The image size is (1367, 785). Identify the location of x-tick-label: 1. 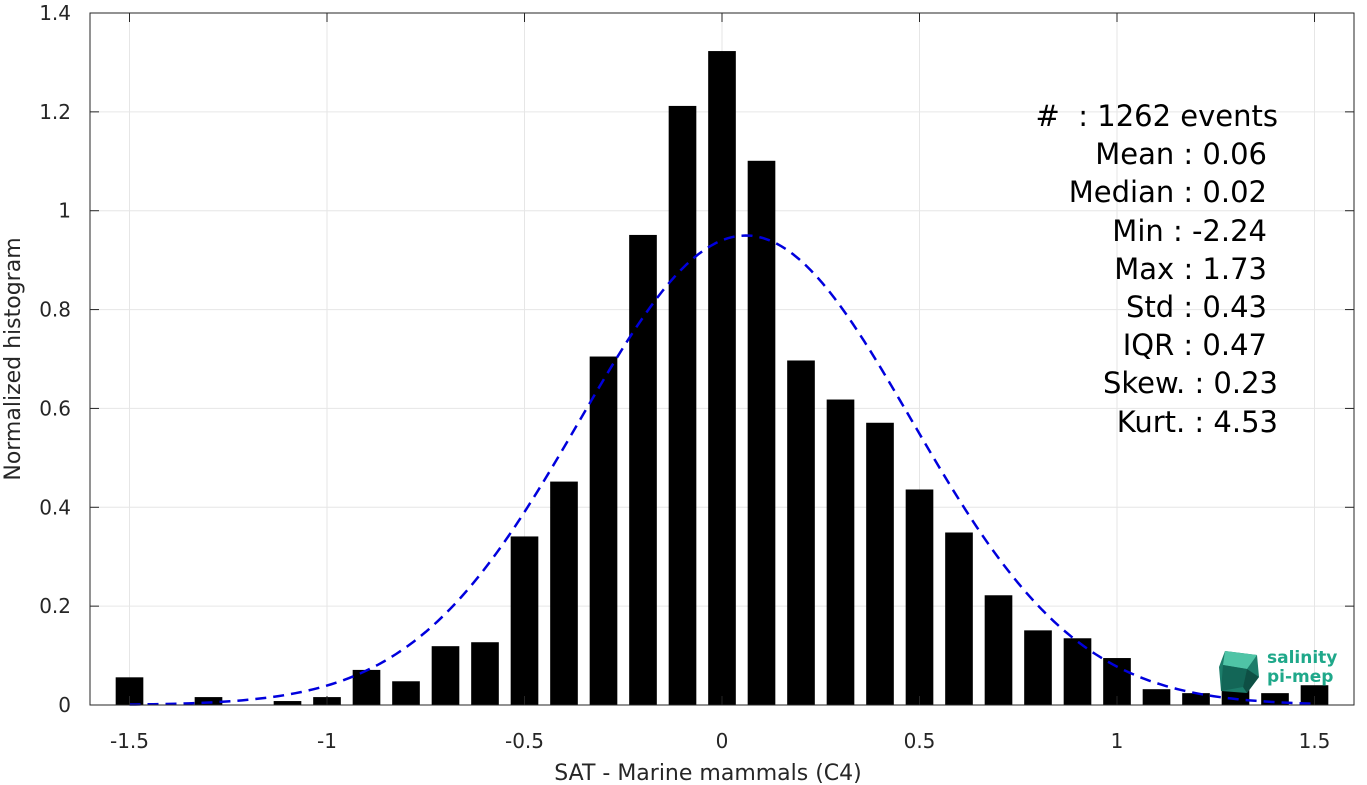
(1117, 741).